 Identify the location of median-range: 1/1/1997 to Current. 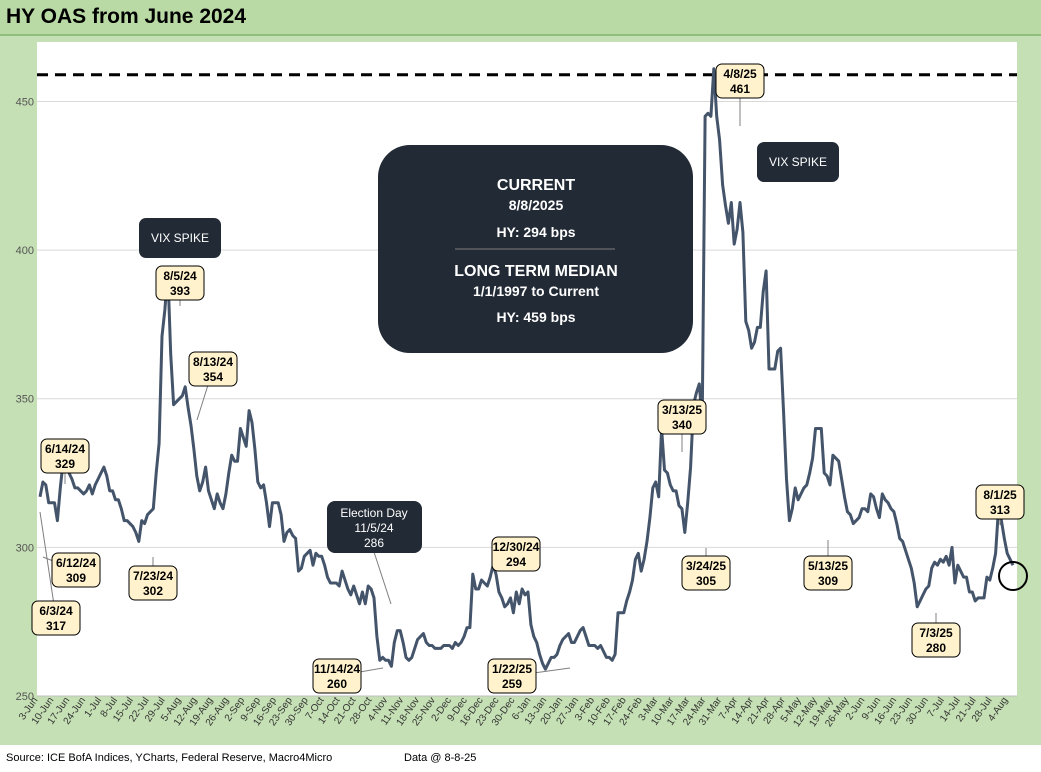
(536, 291).